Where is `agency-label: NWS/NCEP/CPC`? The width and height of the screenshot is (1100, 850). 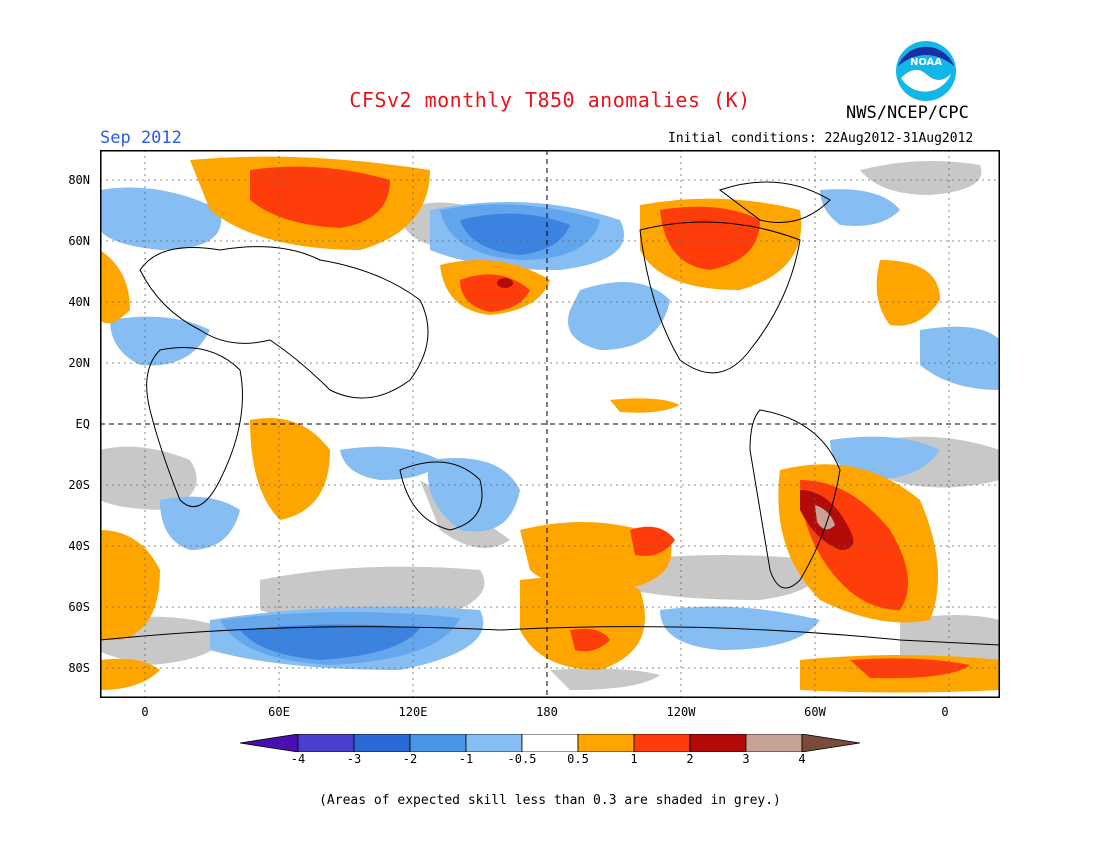 agency-label: NWS/NCEP/CPC is located at coordinates (907, 113).